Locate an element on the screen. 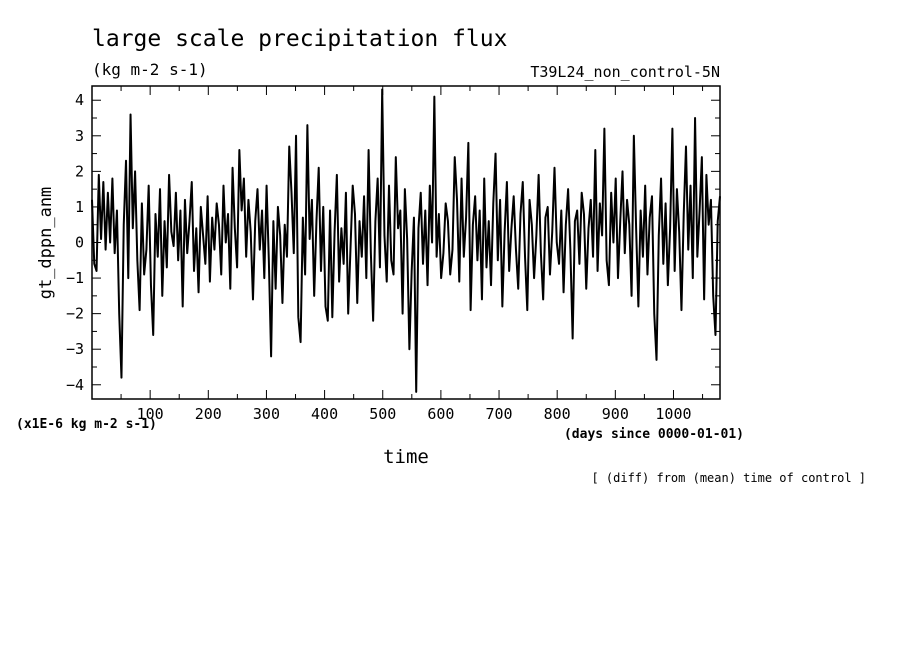 This screenshot has width=904, height=654. x-tick-label: 800 is located at coordinates (557, 414).